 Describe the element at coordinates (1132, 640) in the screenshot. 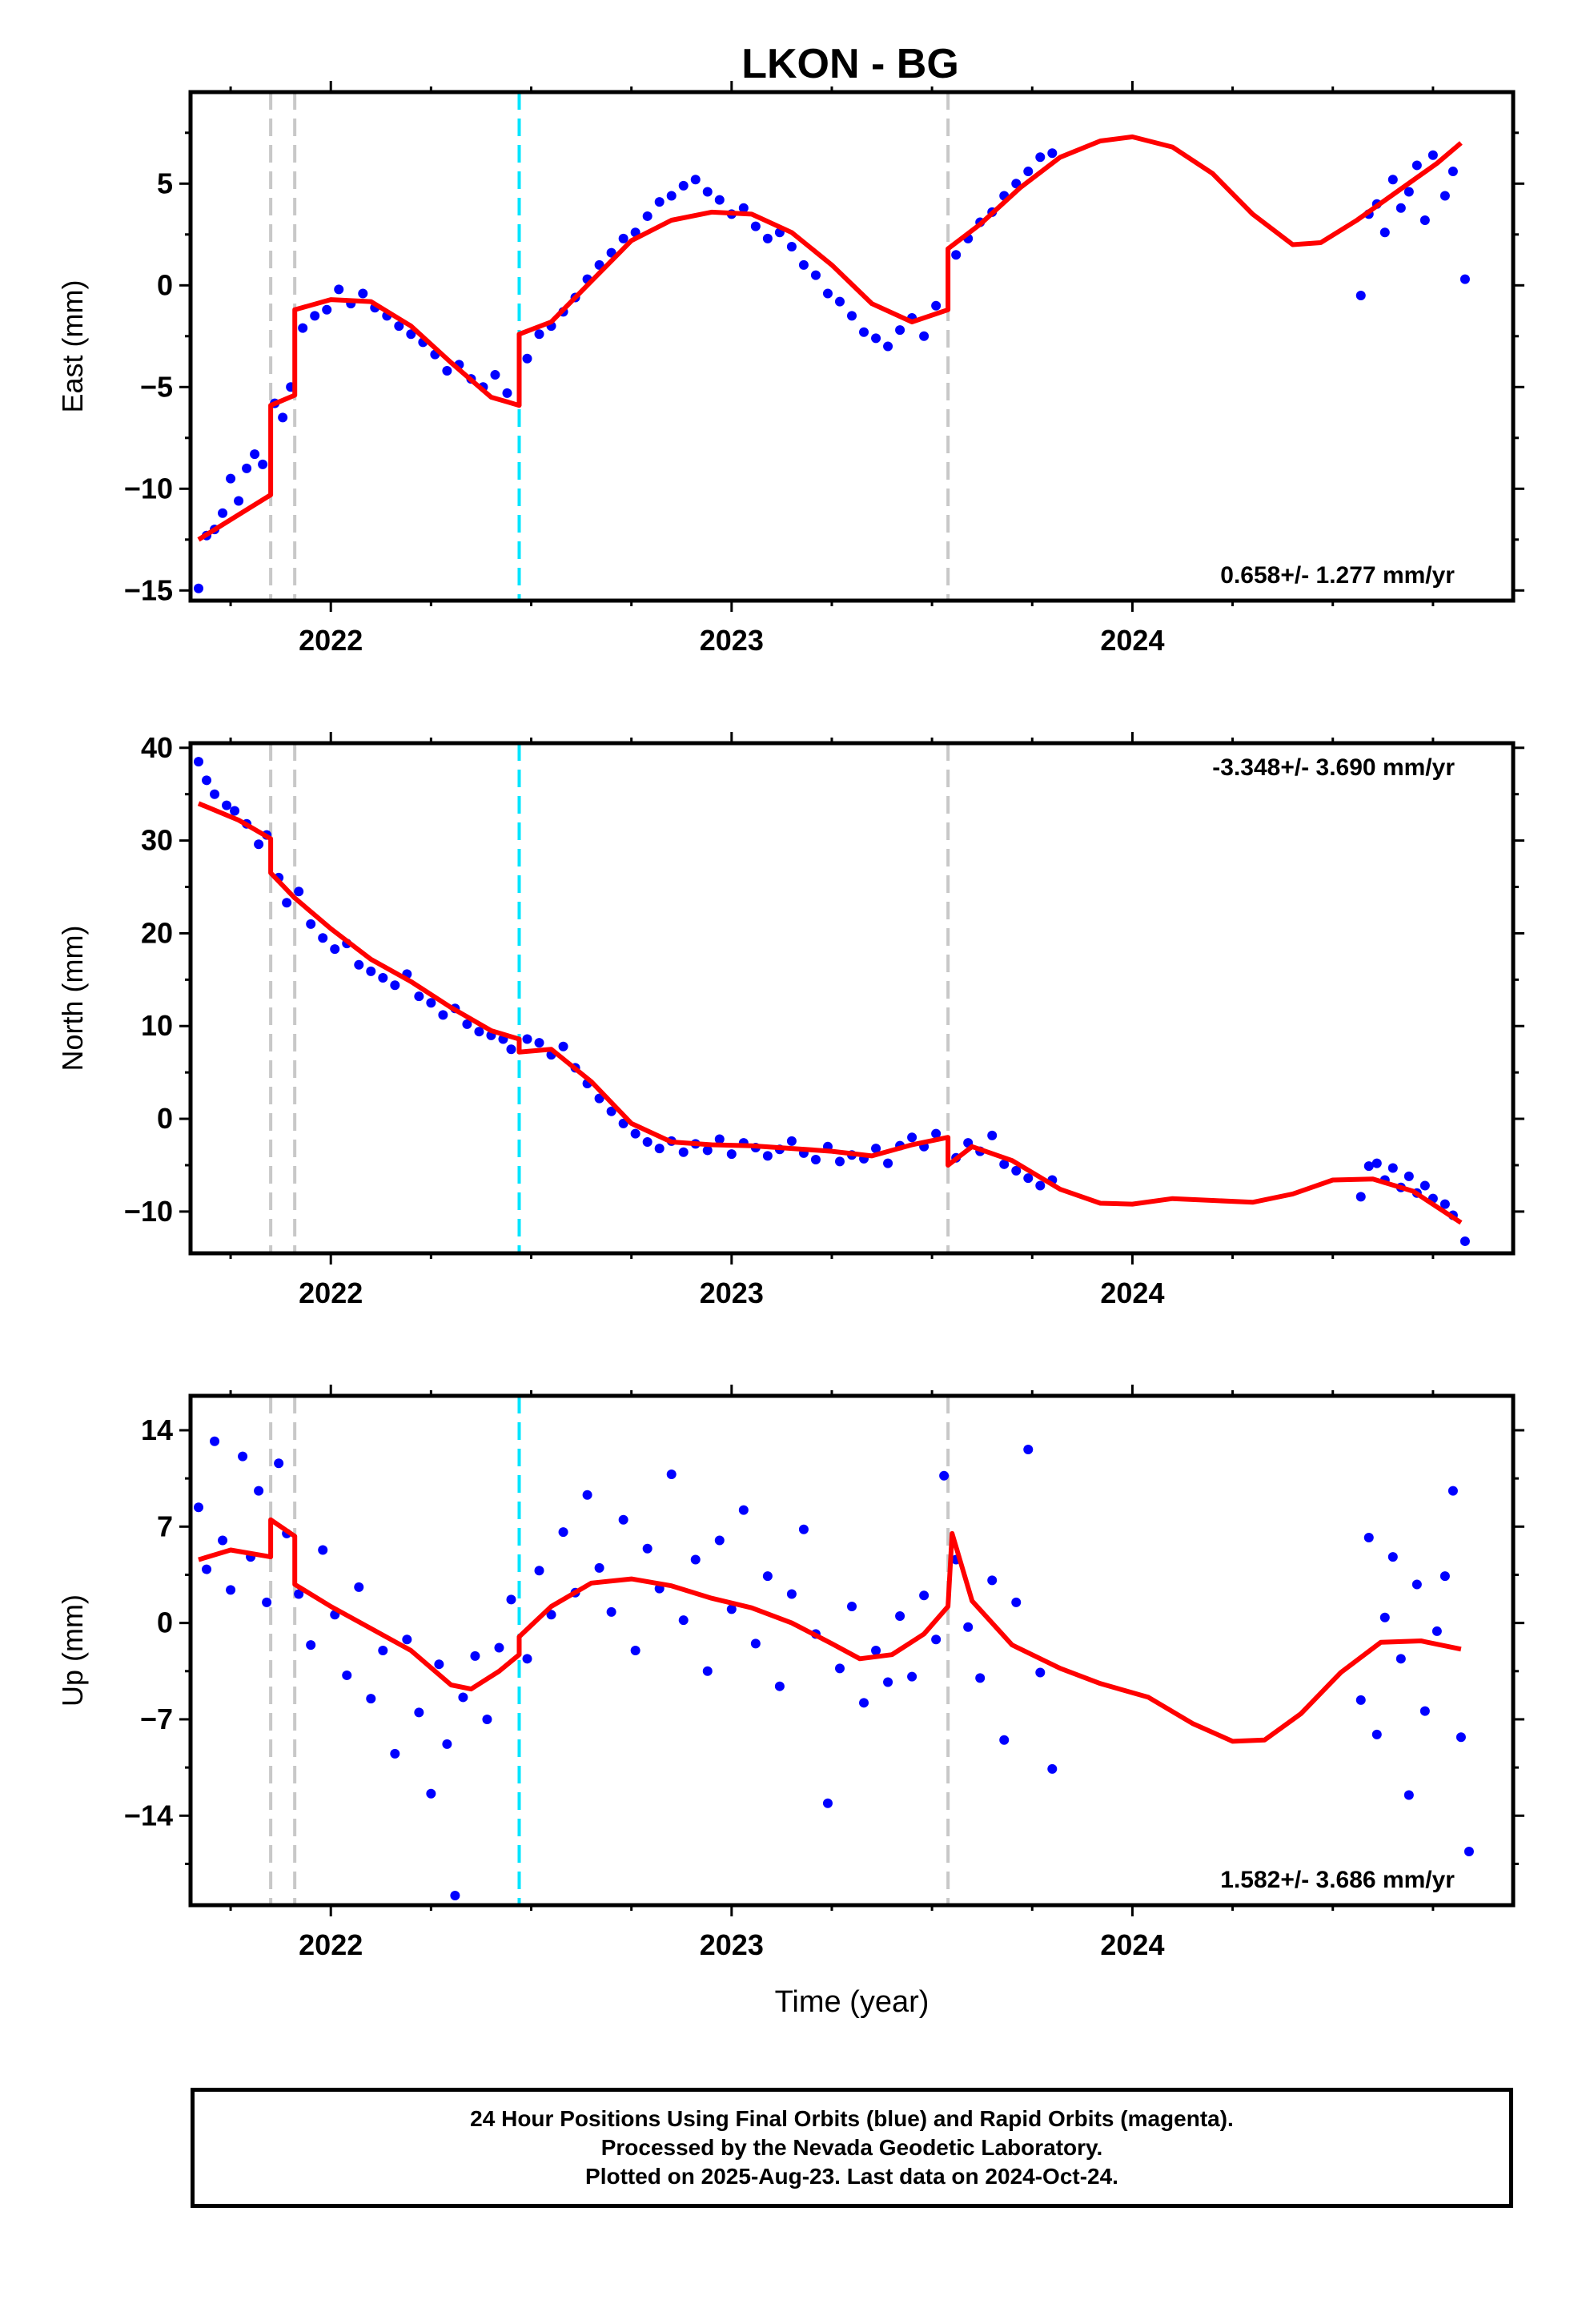

I see `east-x-tick-label: 2024` at that location.